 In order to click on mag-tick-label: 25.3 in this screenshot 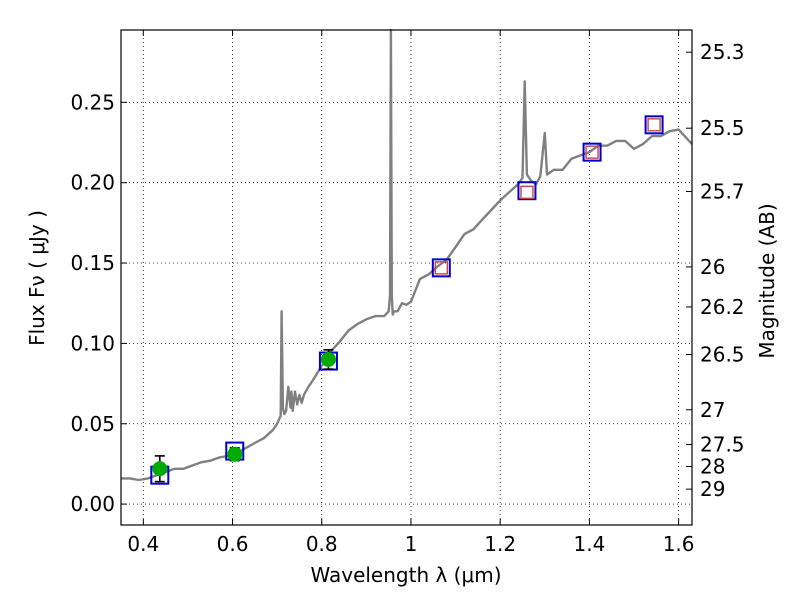, I will do `click(722, 52)`.